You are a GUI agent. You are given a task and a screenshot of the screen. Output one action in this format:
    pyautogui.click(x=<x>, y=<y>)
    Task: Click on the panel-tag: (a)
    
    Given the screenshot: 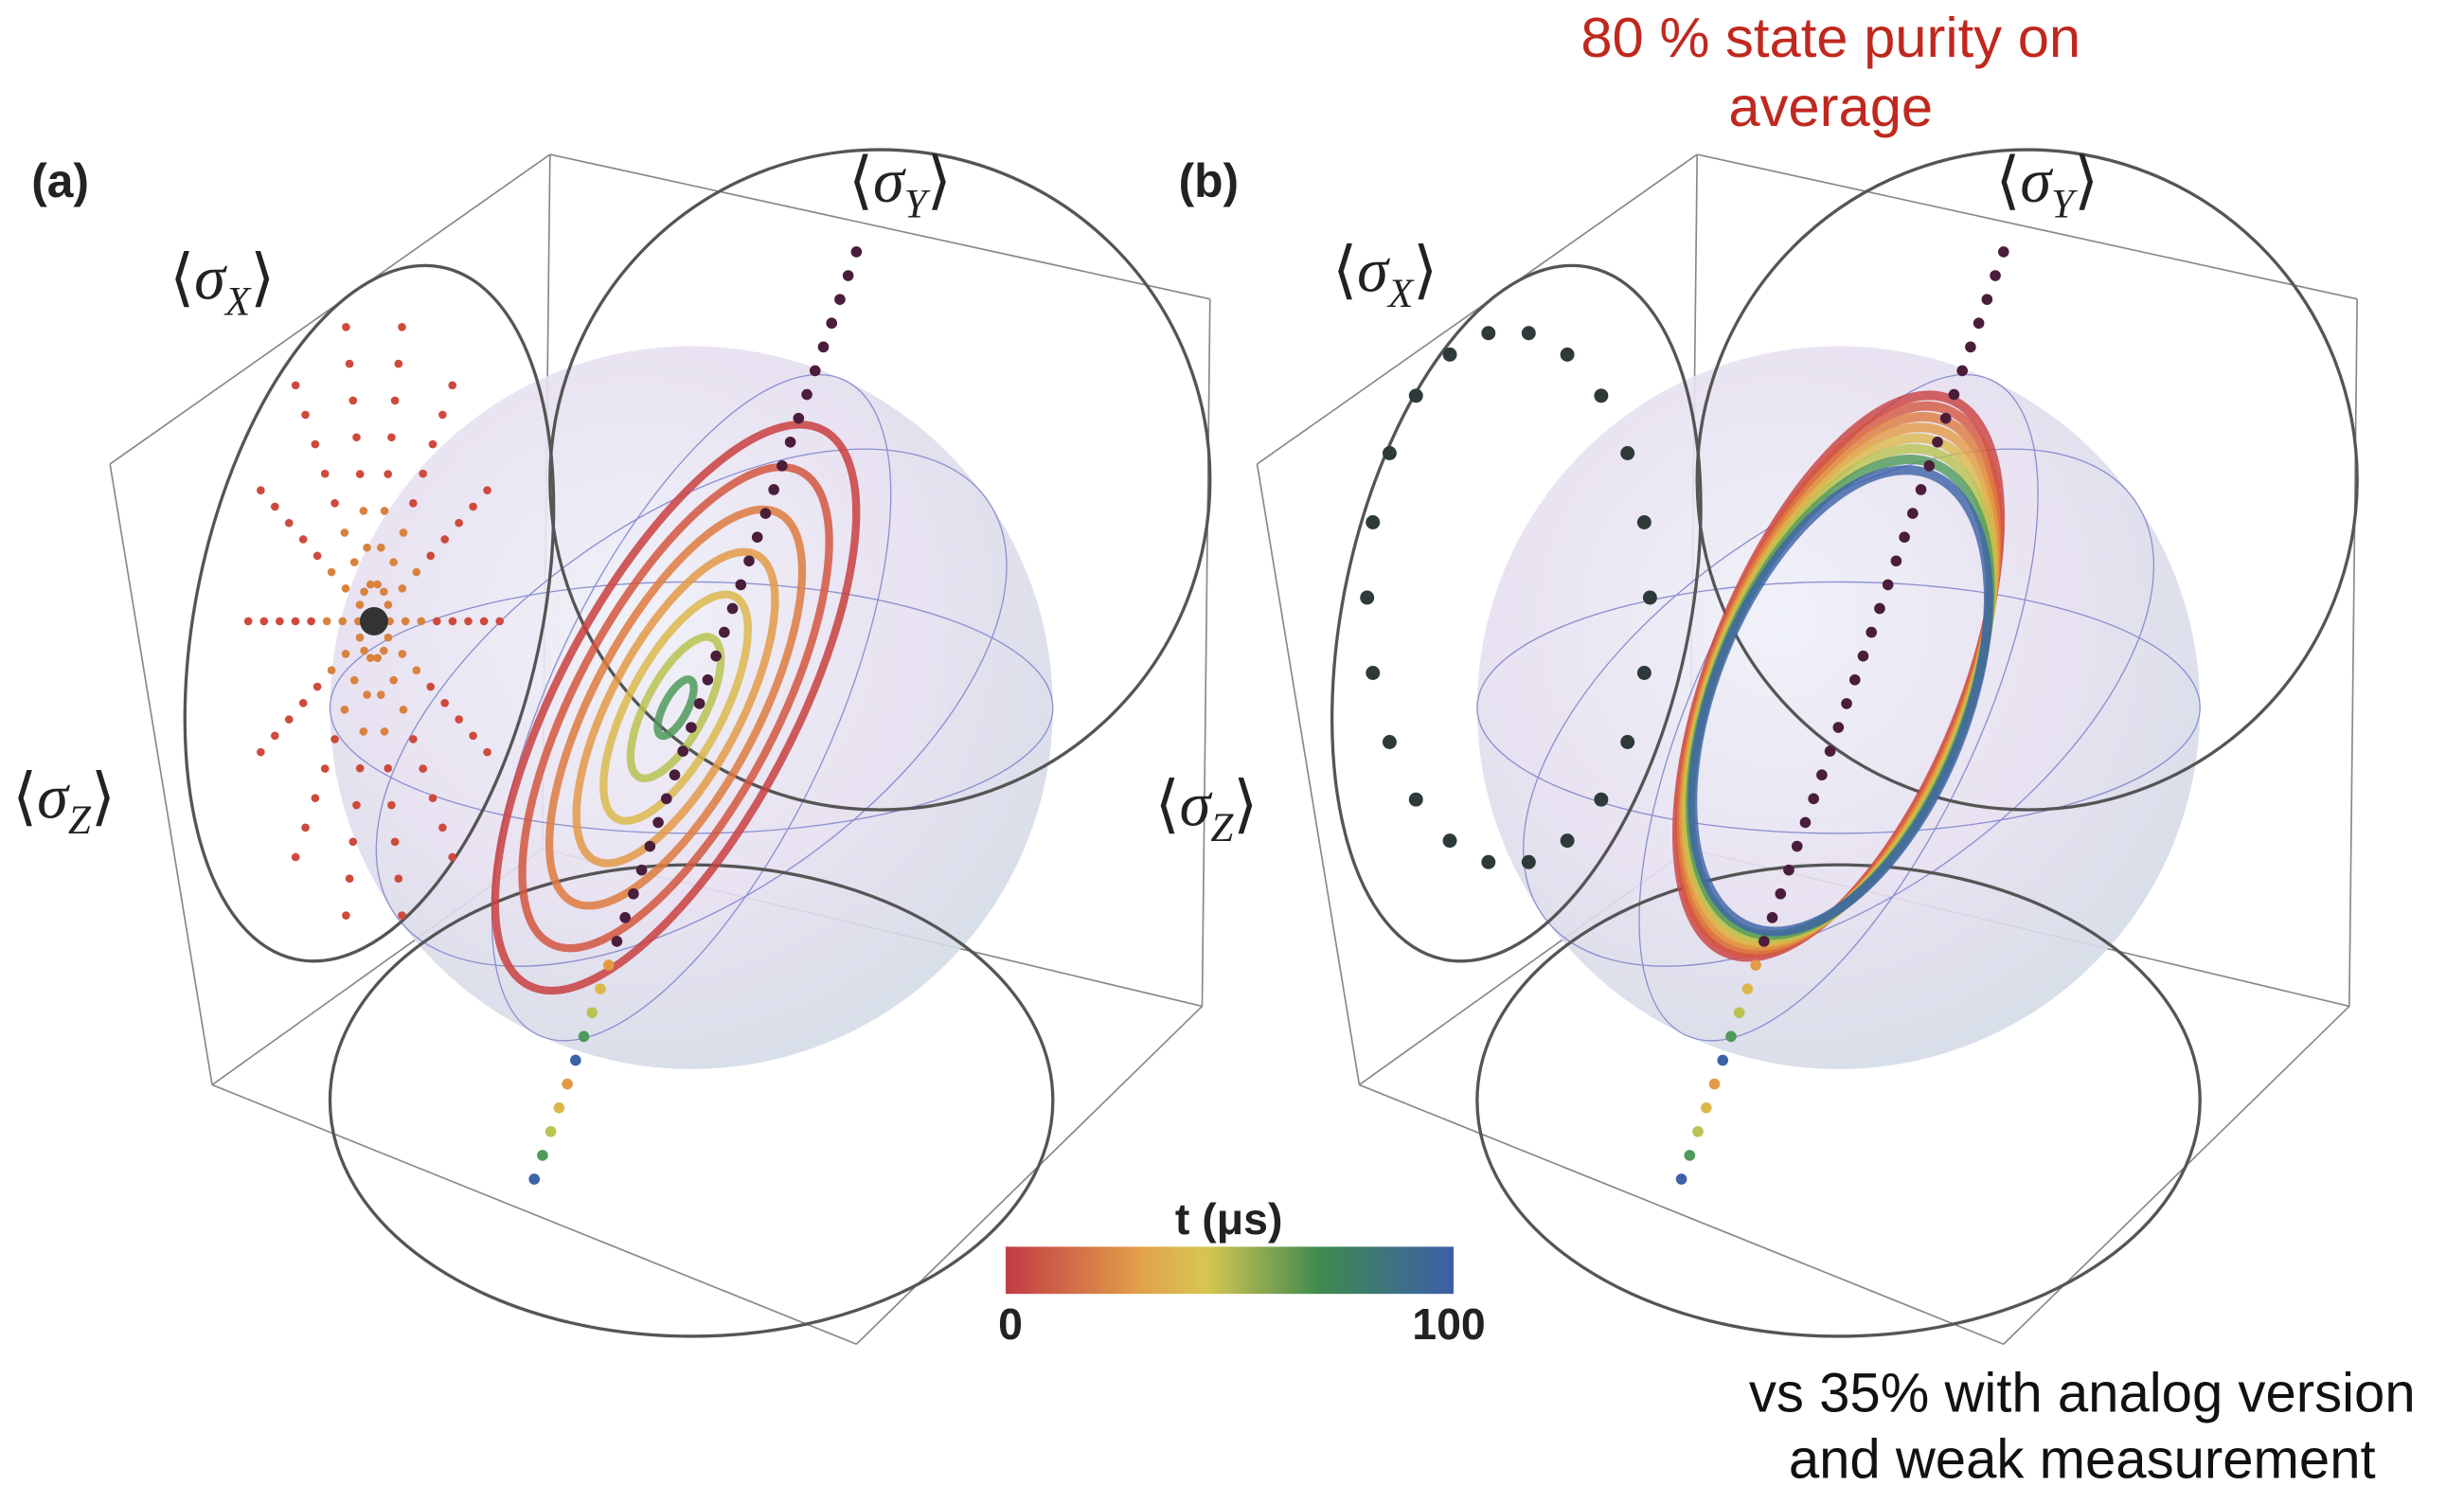 What is the action you would take?
    pyautogui.click(x=60, y=181)
    